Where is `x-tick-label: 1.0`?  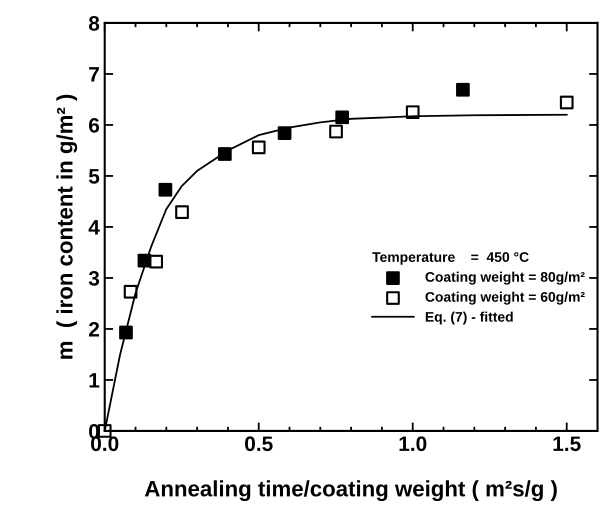 x-tick-label: 1.0 is located at coordinates (413, 444).